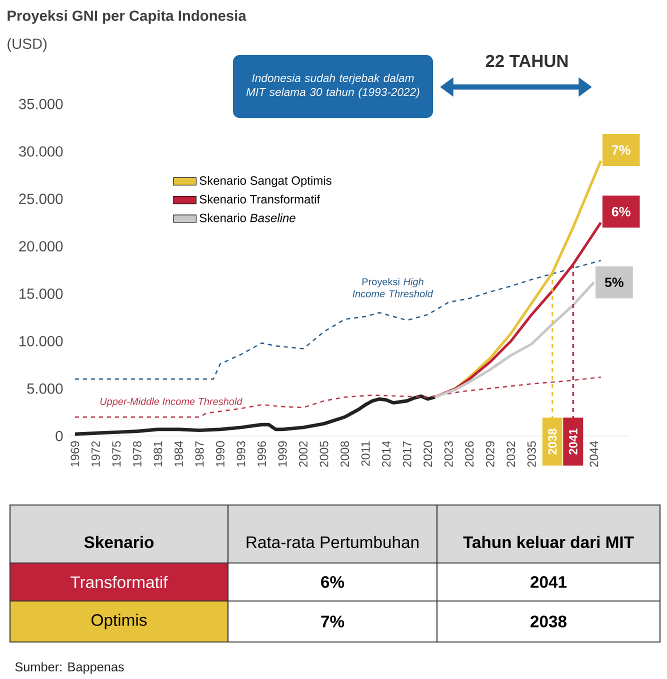 Image resolution: width=667 pixels, height=679 pixels. Describe the element at coordinates (552, 441) in the screenshot. I see `ref-line-label: 2038` at that location.